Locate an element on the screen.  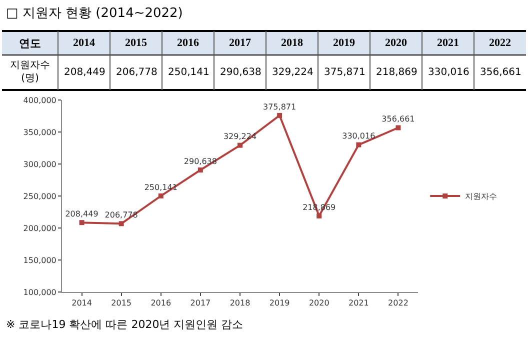
x-tick-label: 2017 is located at coordinates (200, 303).